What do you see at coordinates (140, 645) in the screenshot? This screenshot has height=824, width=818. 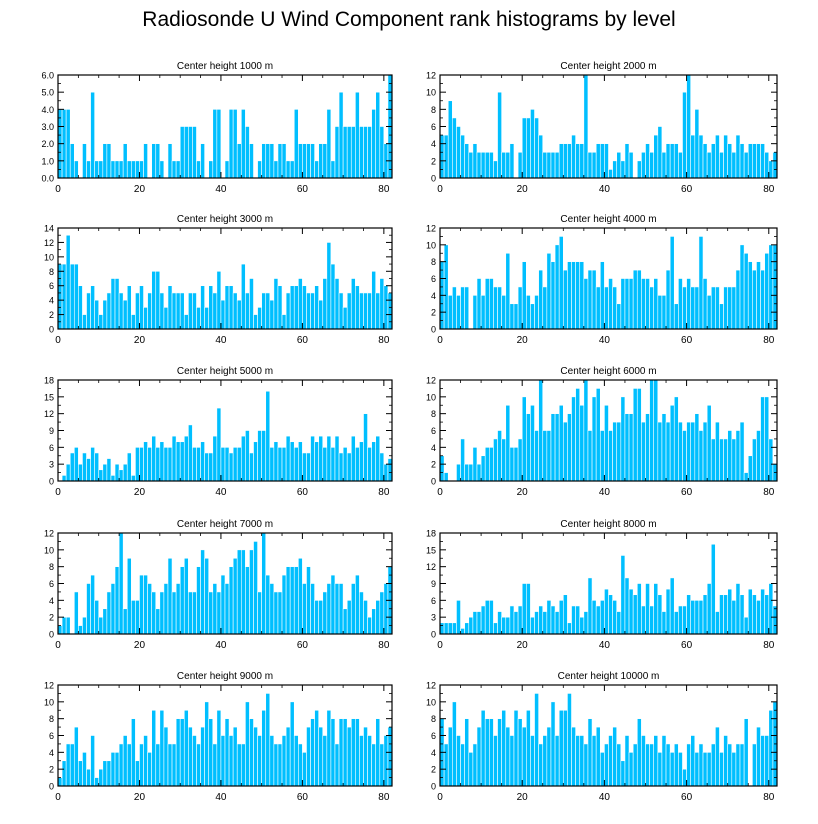 I see `x-tick-label: 20` at bounding box center [140, 645].